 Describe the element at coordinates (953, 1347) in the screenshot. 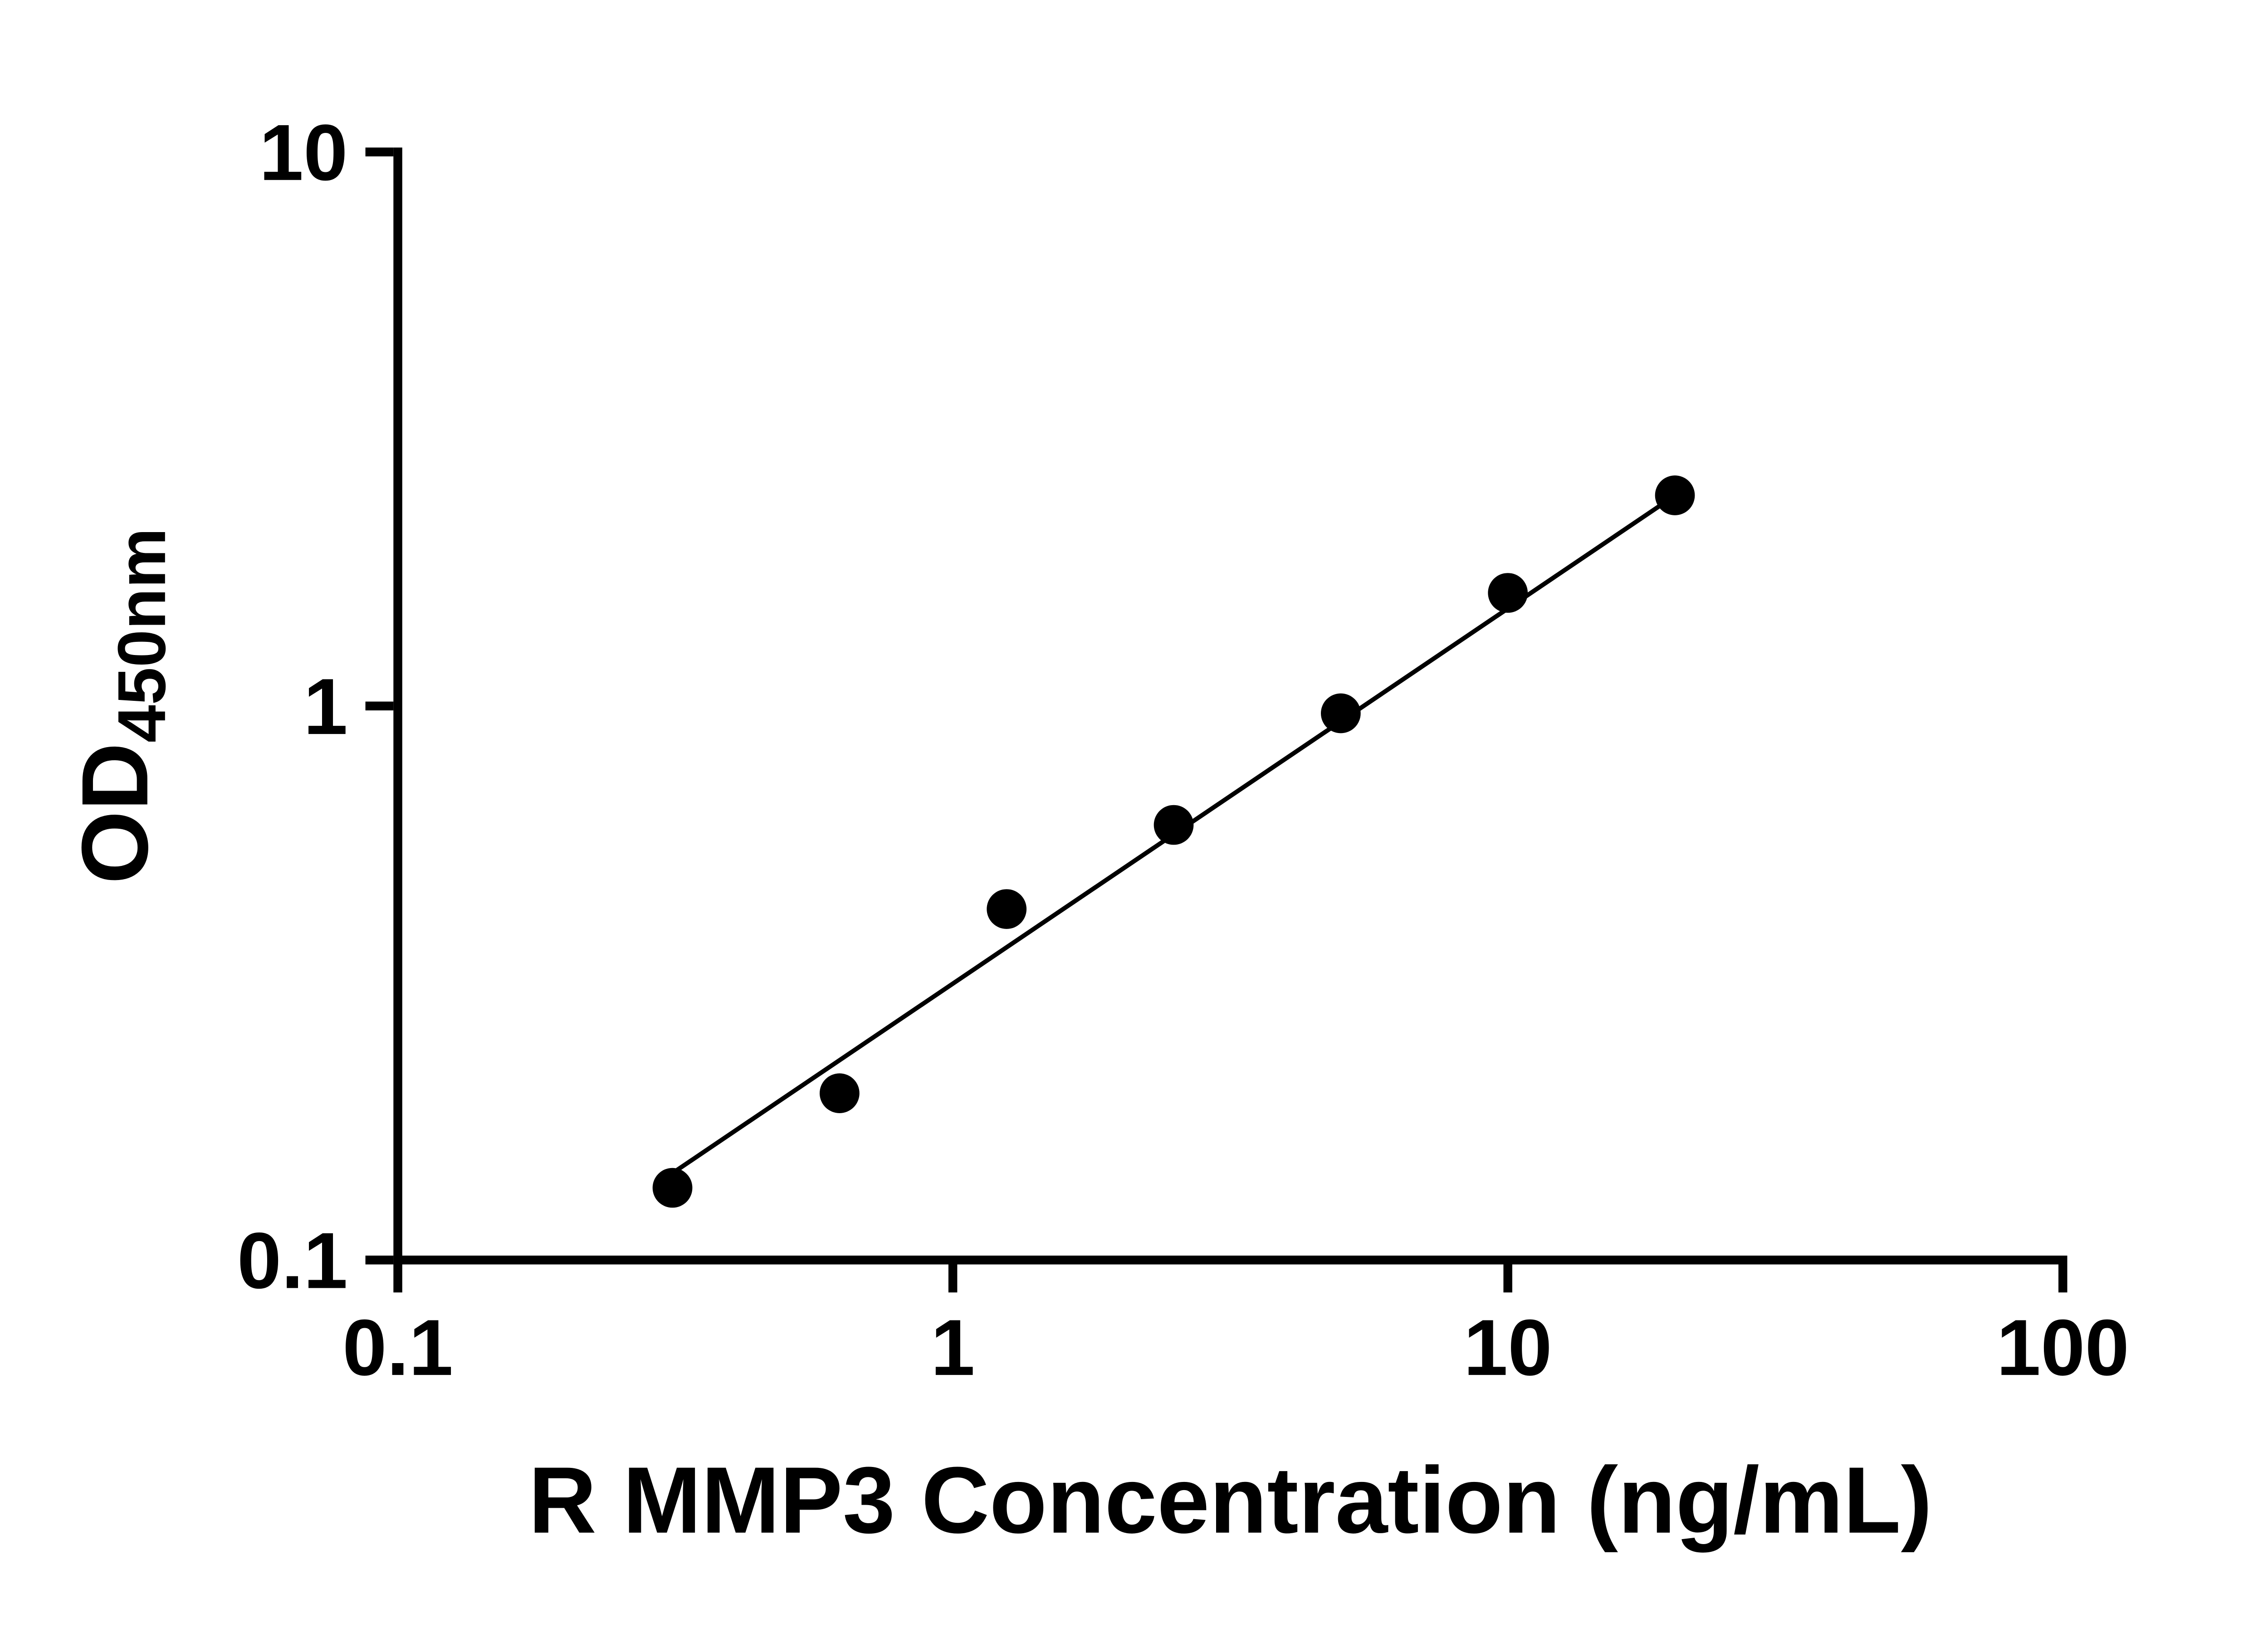

I see `x-tick-label: 1` at that location.